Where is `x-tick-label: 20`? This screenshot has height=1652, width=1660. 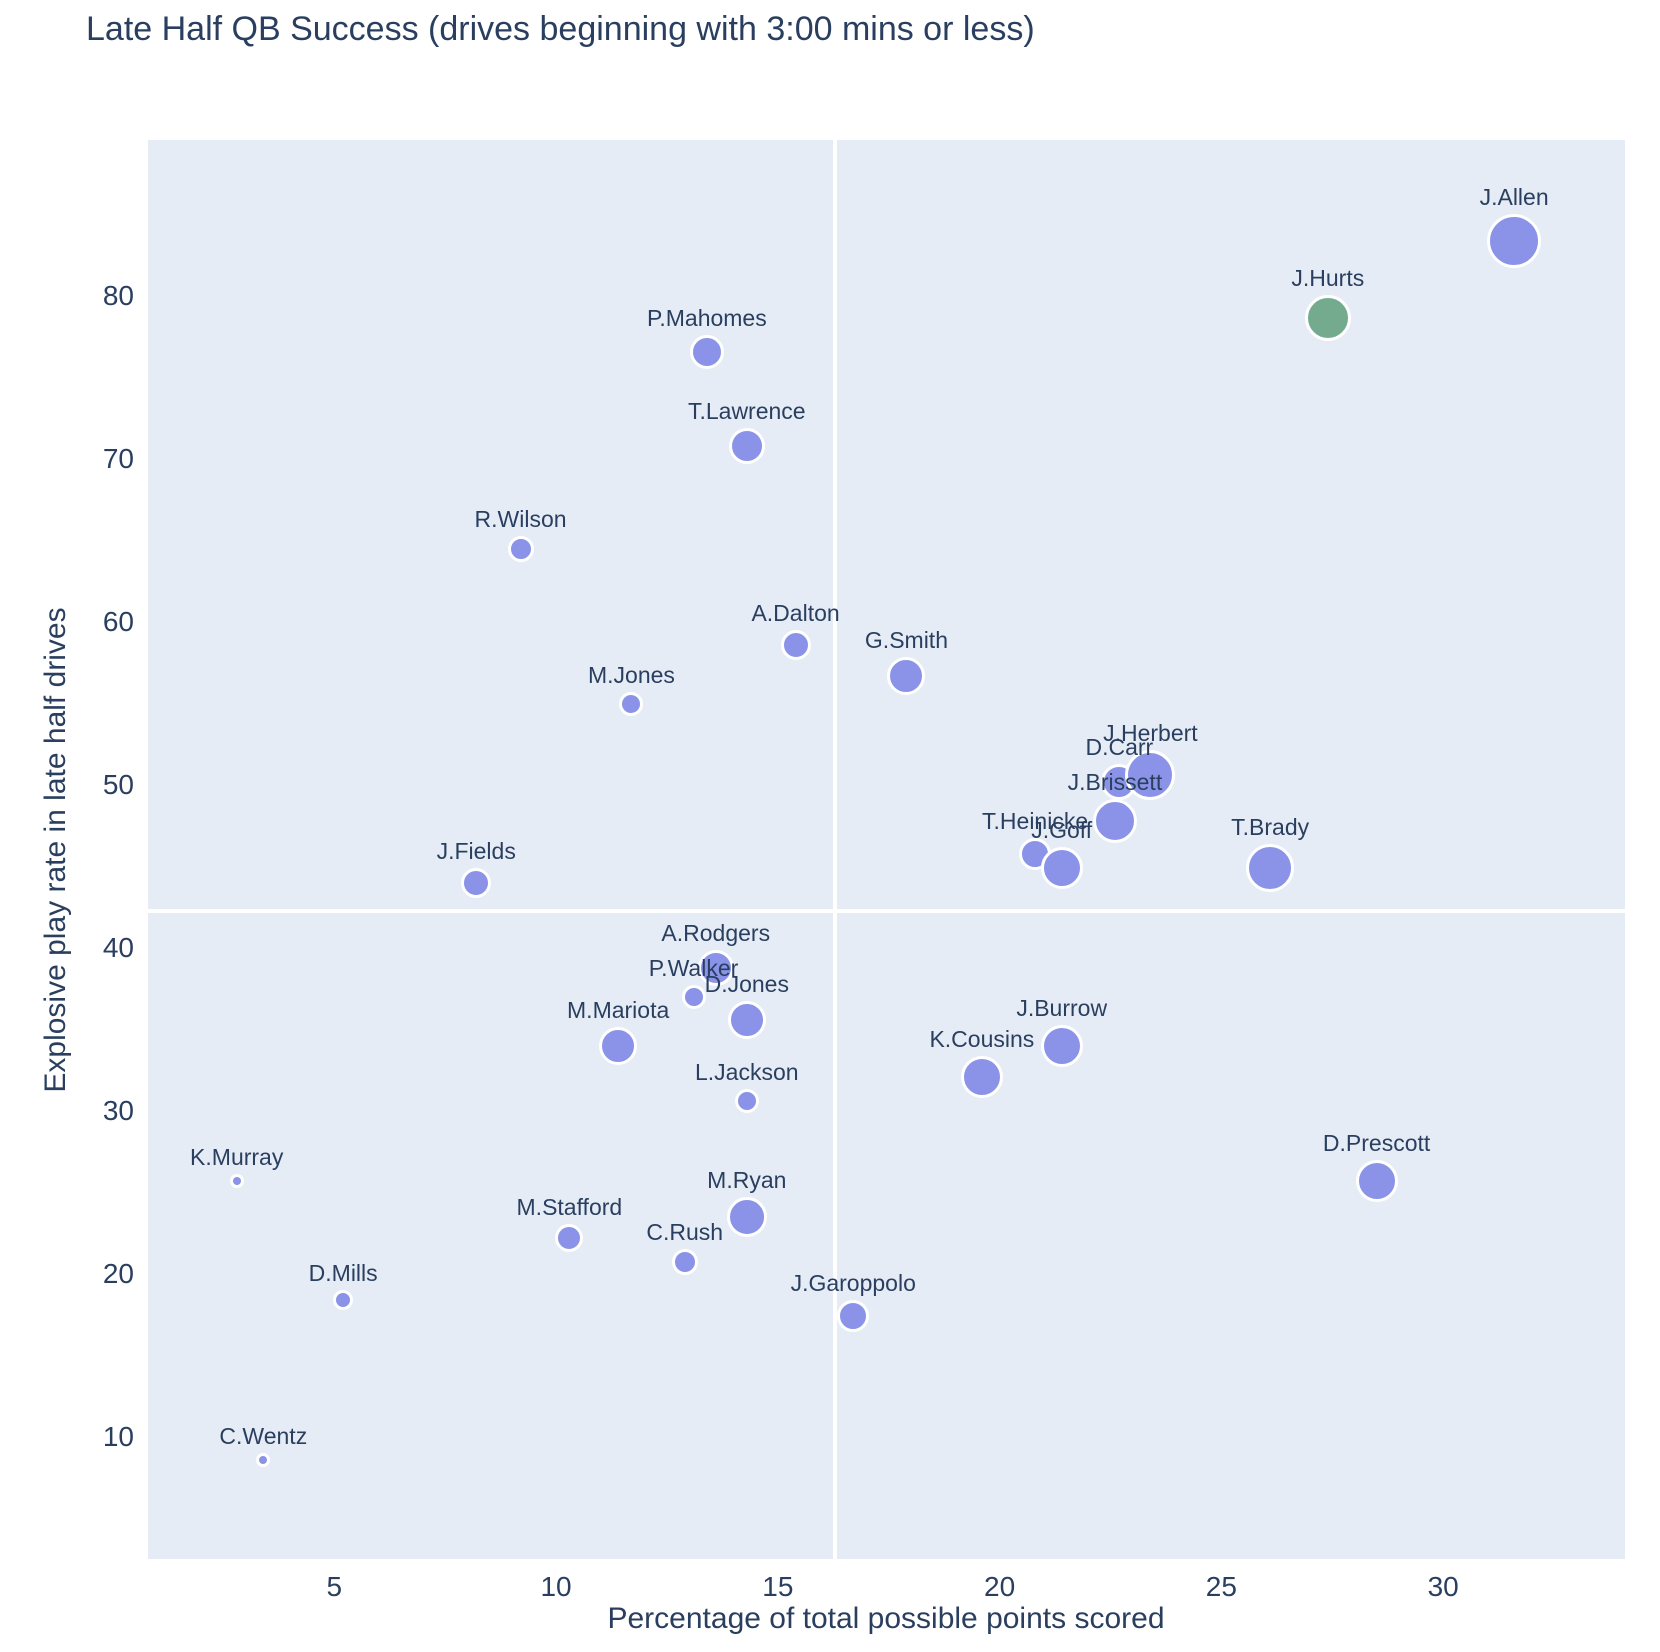
x-tick-label: 20 is located at coordinates (1000, 1586).